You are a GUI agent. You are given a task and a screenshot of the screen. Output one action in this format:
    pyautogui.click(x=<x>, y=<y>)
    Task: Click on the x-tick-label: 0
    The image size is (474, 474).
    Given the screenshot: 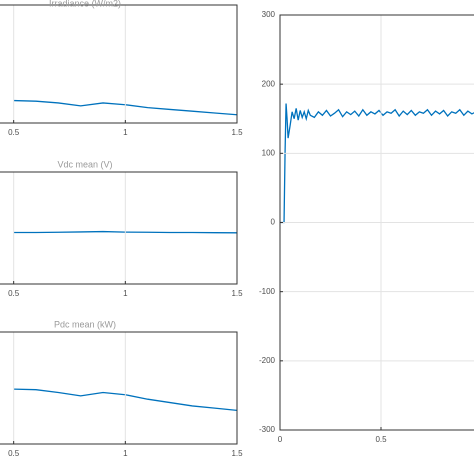 What is the action you would take?
    pyautogui.click(x=280, y=439)
    